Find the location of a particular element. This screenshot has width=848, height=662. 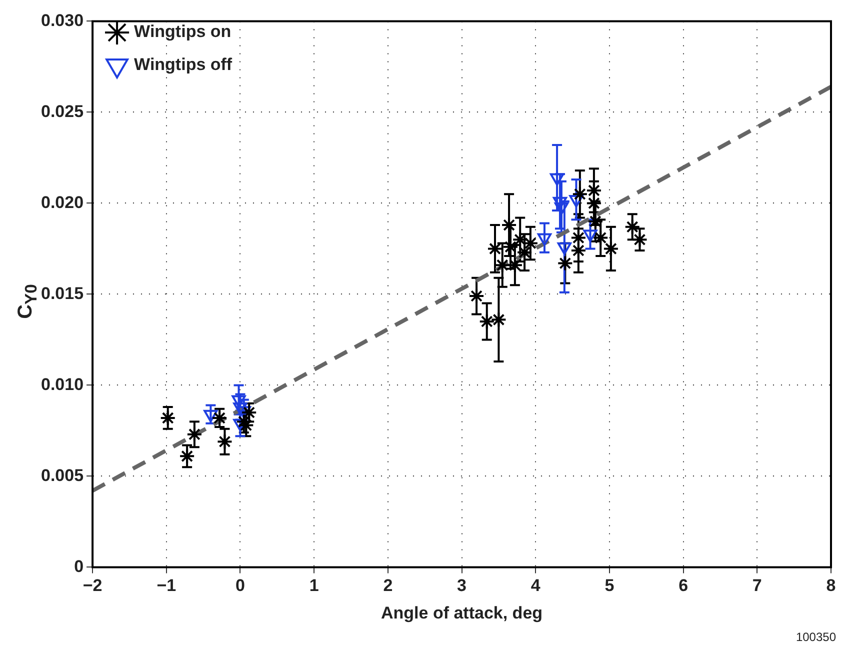

x-tick-label: 8 is located at coordinates (831, 586).